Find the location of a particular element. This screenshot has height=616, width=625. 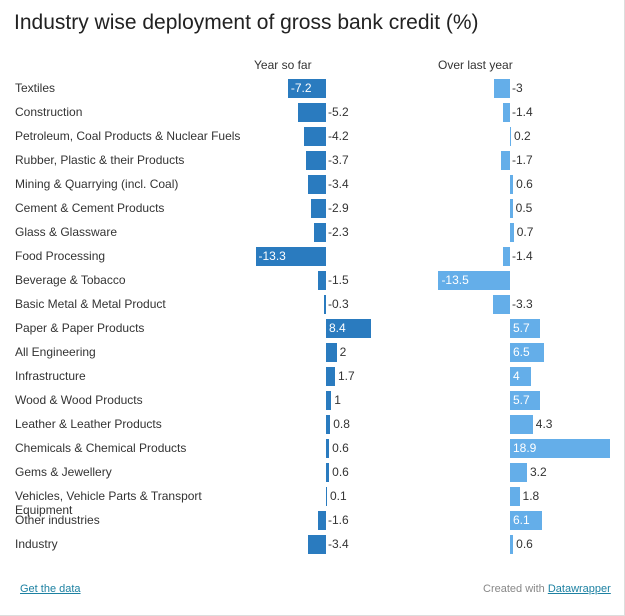

value-label: -13.3 is located at coordinates (272, 256).